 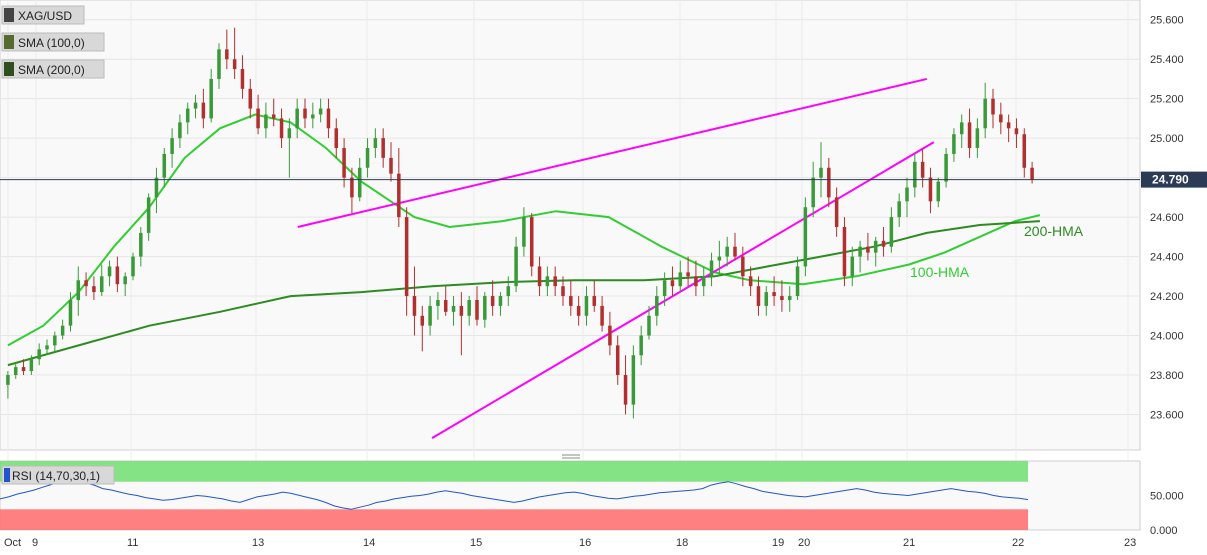 What do you see at coordinates (1130, 543) in the screenshot?
I see `time-tick-label: 23` at bounding box center [1130, 543].